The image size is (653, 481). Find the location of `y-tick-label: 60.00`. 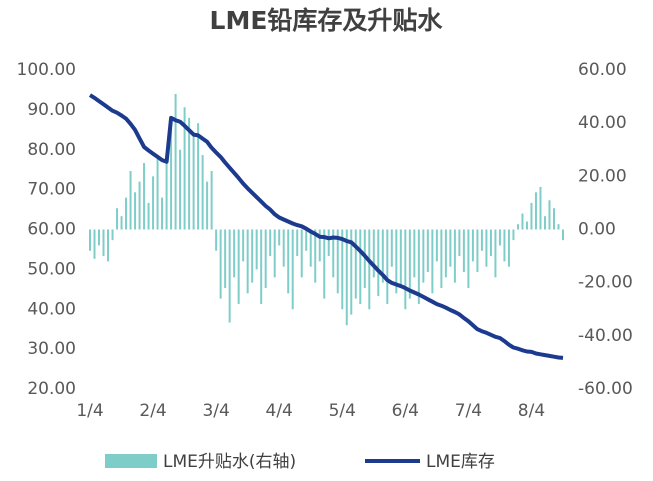

y-tick-label: 60.00 is located at coordinates (51, 230).